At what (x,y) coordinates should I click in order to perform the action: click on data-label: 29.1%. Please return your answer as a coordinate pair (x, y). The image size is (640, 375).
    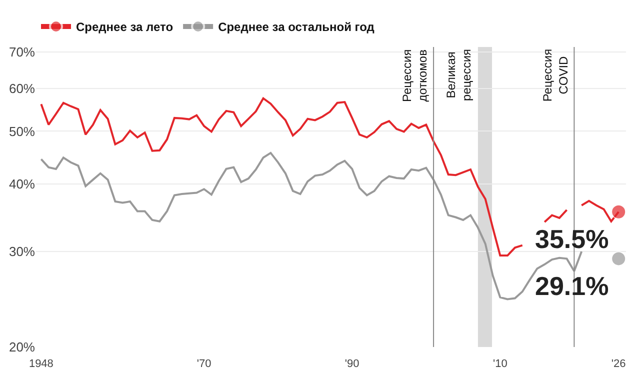
    Looking at the image, I should click on (572, 286).